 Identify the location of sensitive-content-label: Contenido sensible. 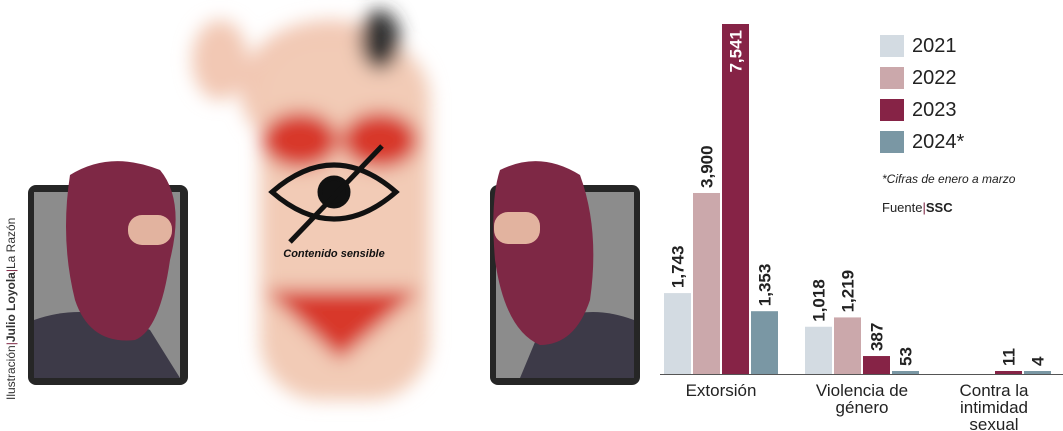
(334, 254).